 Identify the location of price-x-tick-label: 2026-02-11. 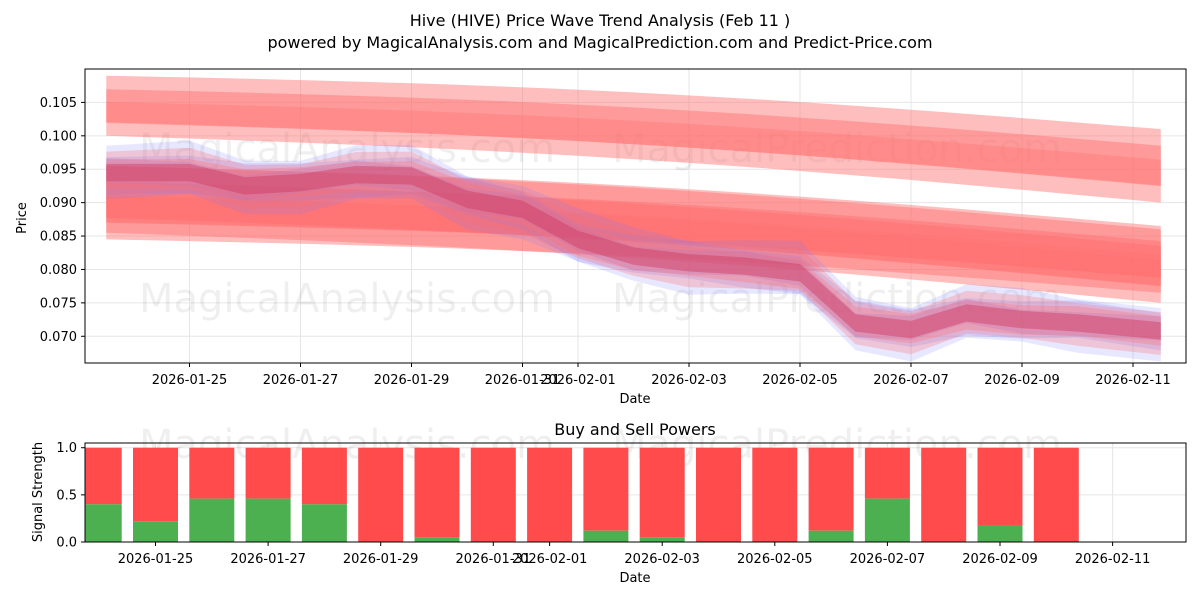
(1133, 380).